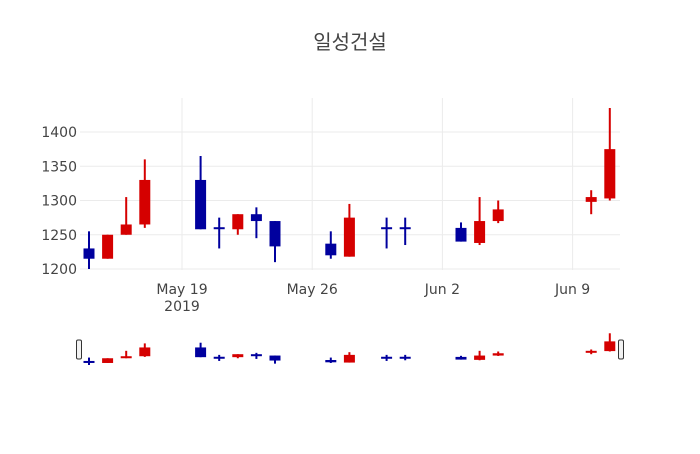  I want to click on chart-title: 일성건설, so click(350, 42).